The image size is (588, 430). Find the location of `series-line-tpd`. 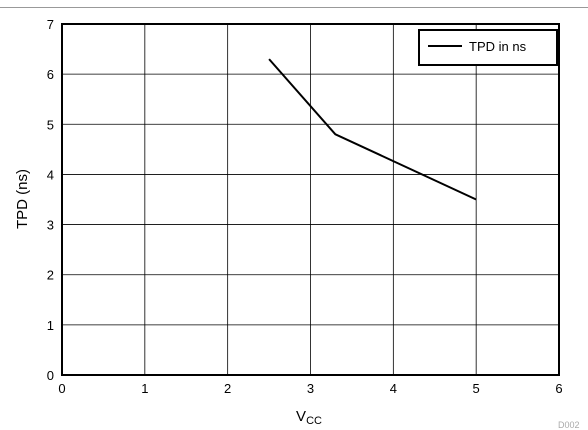

series-line-tpd is located at coordinates (372, 129).